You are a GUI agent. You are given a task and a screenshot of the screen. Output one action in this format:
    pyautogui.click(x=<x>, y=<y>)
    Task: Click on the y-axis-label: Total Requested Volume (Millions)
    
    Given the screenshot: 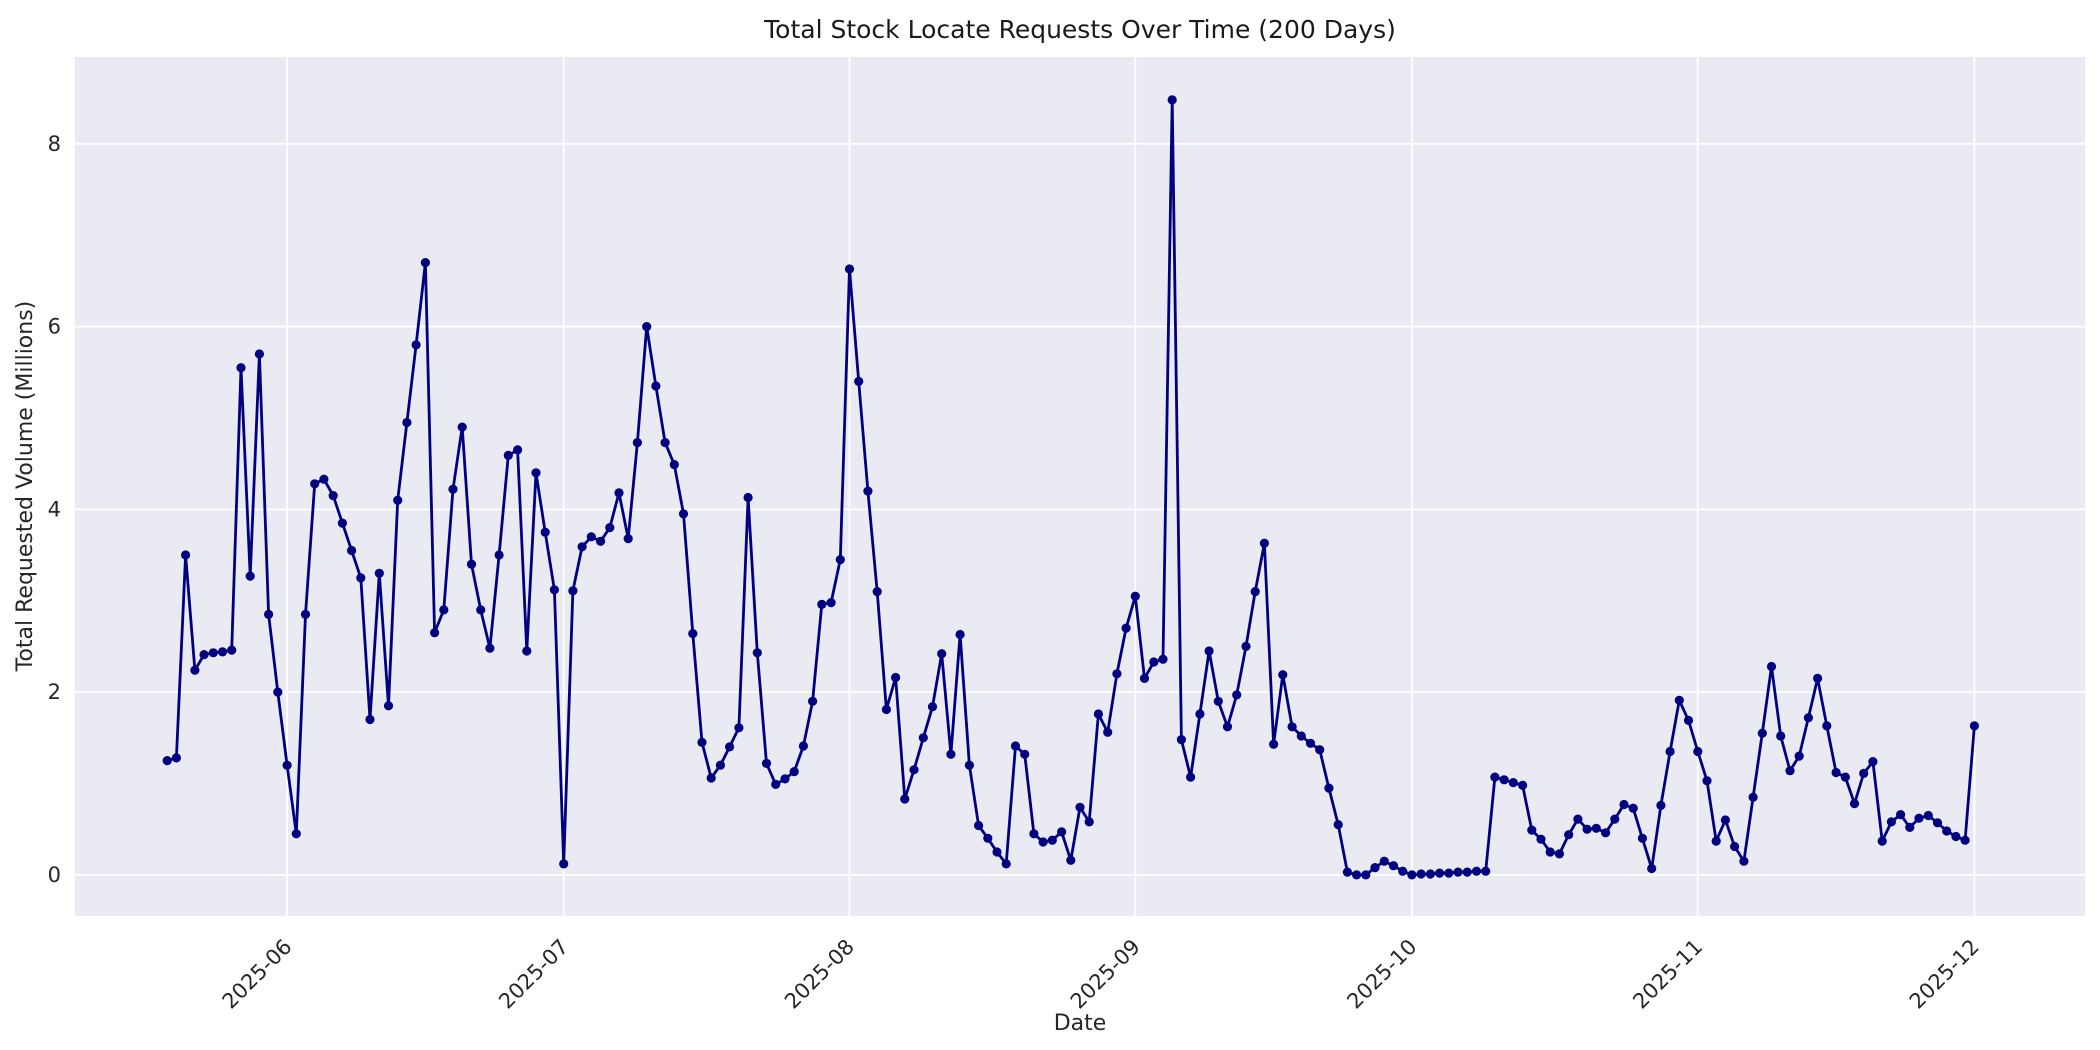 What is the action you would take?
    pyautogui.click(x=25, y=487)
    